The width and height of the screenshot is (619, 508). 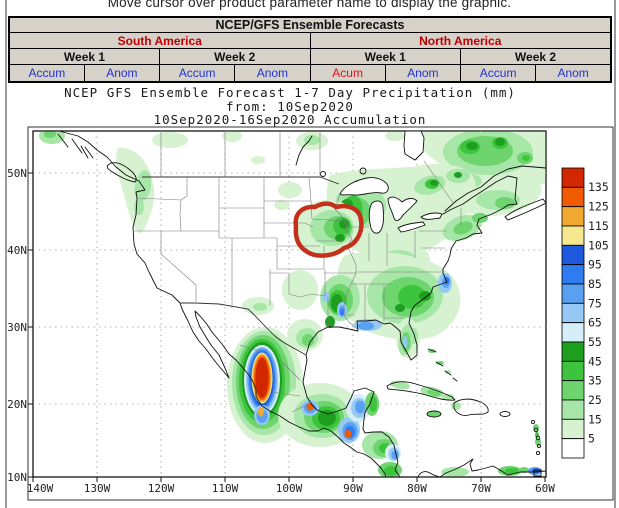 What do you see at coordinates (481, 488) in the screenshot?
I see `x-tick-label: 70W` at bounding box center [481, 488].